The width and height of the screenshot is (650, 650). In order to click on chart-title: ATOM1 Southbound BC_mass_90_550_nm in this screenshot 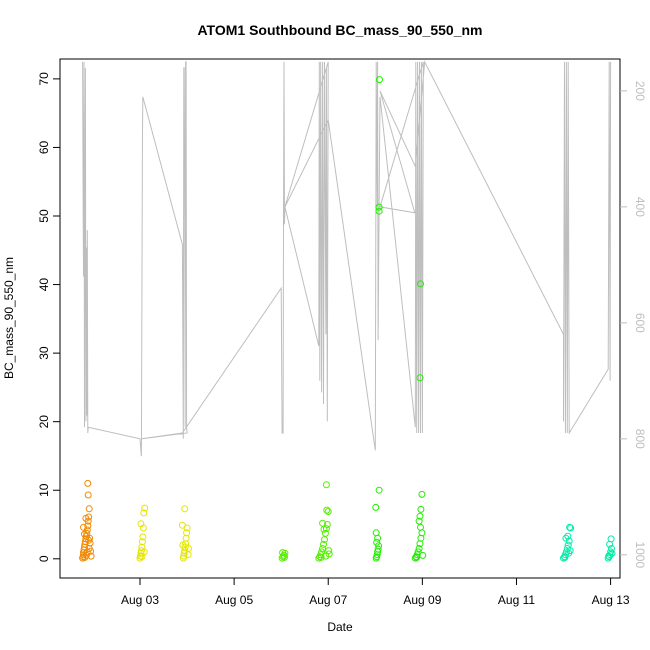, I will do `click(339, 30)`.